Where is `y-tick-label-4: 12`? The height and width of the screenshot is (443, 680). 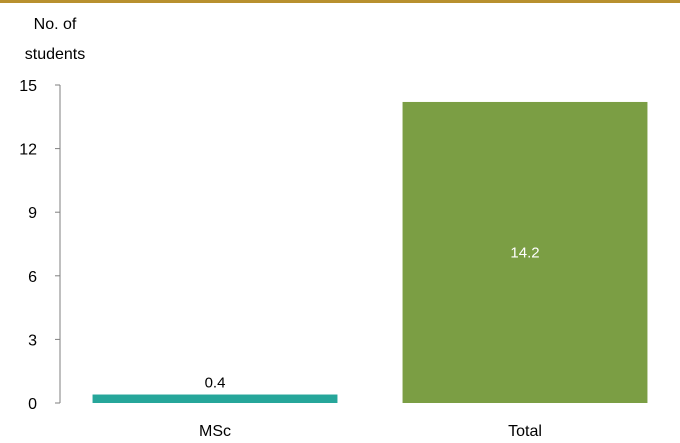 y-tick-label-4: 12 is located at coordinates (28, 150).